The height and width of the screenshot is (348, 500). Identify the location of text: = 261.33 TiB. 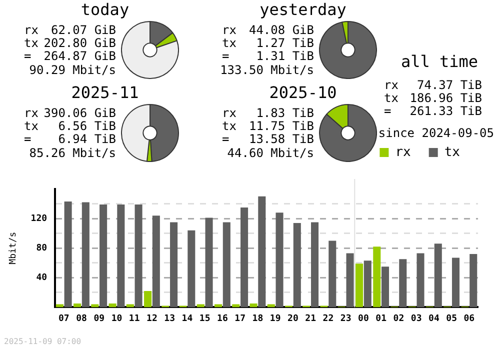
(433, 111).